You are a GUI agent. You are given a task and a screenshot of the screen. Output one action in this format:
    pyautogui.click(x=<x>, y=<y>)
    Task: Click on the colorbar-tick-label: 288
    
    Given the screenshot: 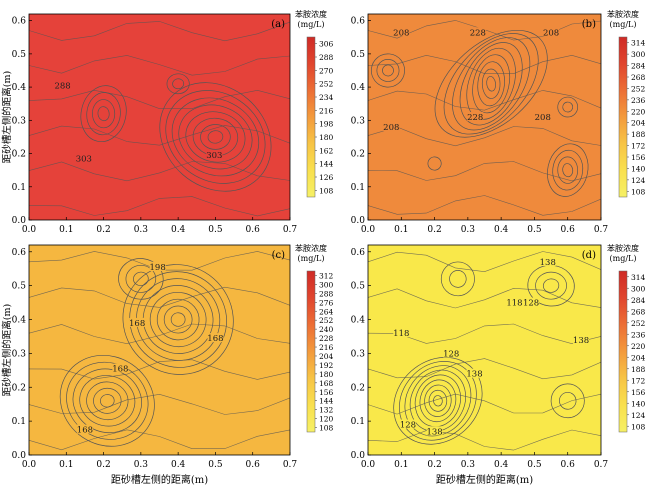 What is the action you would take?
    pyautogui.click(x=326, y=57)
    